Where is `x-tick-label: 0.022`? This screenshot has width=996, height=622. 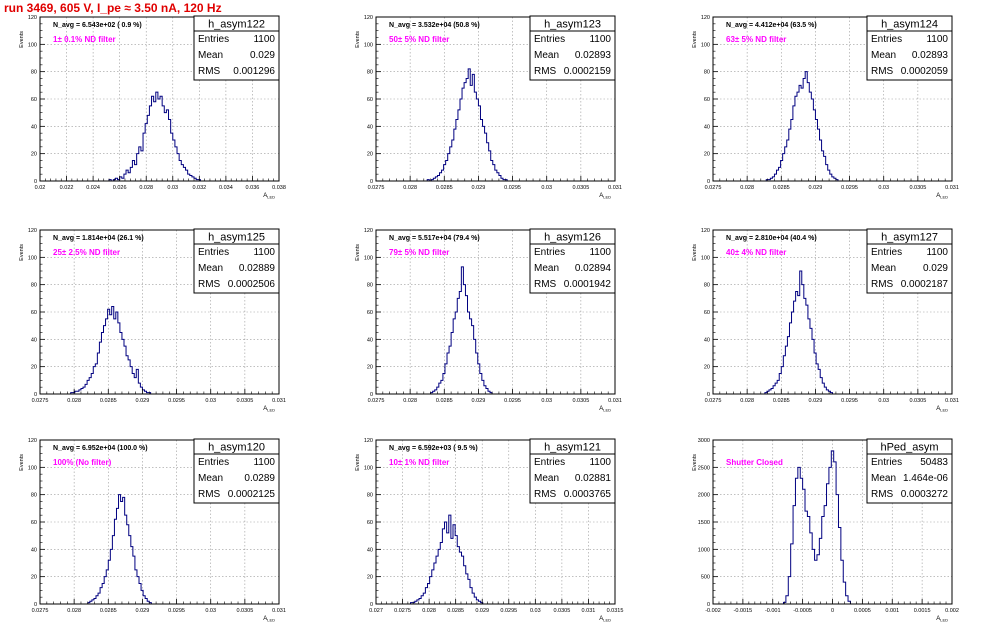 x-tick-label: 0.022 is located at coordinates (67, 188).